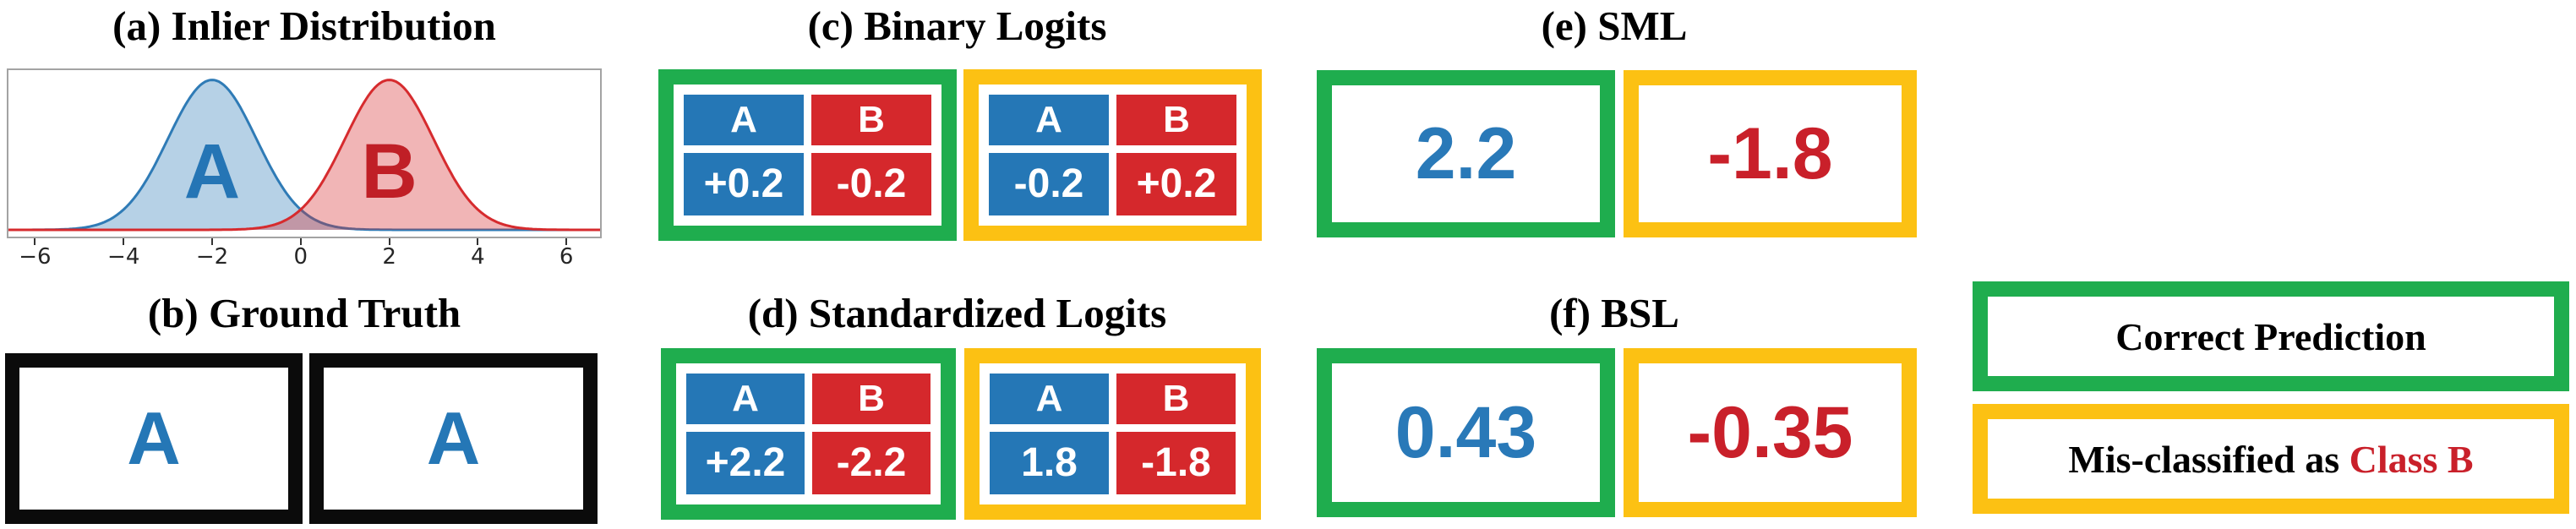  I want to click on density-fill-A, so click(304, 154).